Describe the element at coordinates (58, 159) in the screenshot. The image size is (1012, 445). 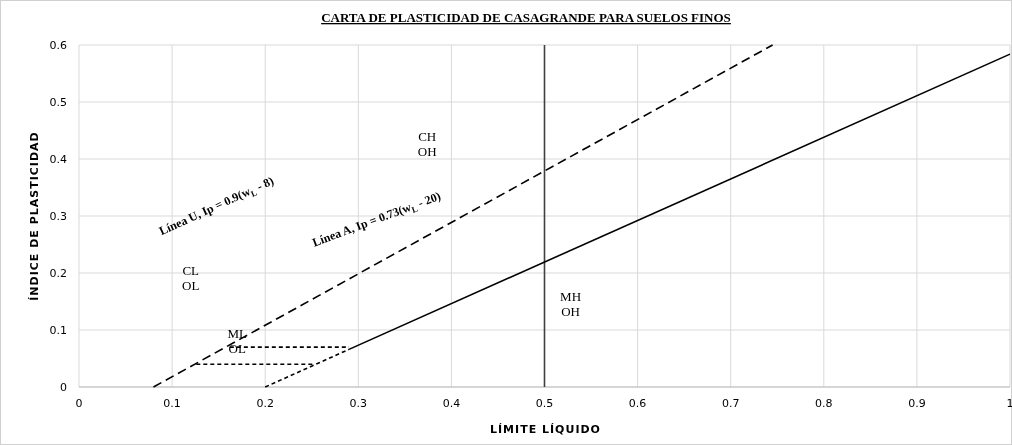
I see `y-tick-label: 0.4` at that location.